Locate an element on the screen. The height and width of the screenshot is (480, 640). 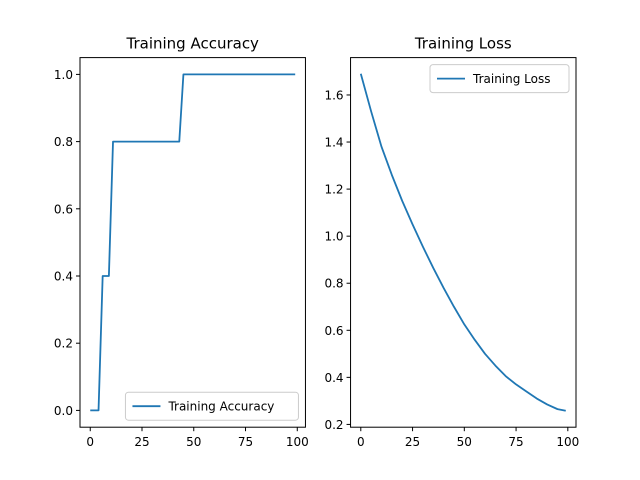
legend: Training Loss is located at coordinates (499, 79).